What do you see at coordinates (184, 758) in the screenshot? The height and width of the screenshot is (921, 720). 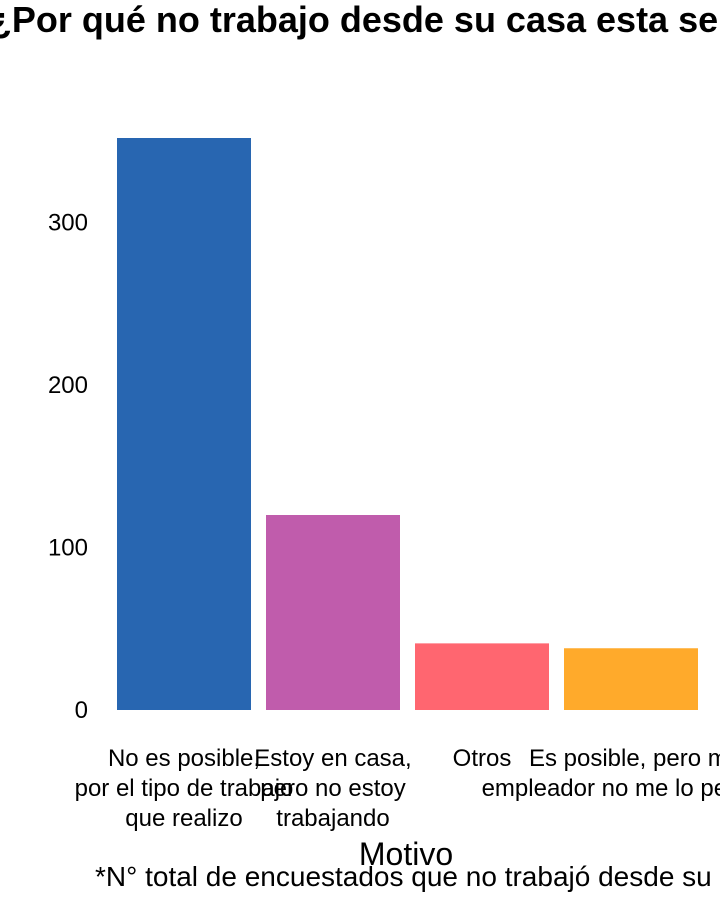 I see `x-category-label-line: No es posible,` at bounding box center [184, 758].